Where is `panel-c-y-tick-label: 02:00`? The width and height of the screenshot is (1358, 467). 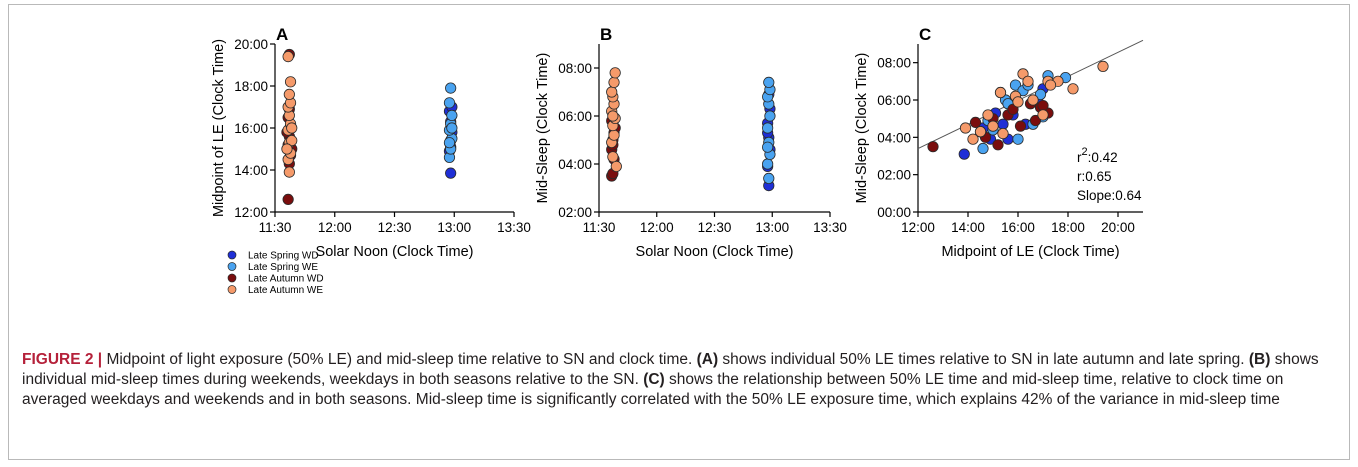 panel-c-y-tick-label: 02:00 is located at coordinates (894, 175).